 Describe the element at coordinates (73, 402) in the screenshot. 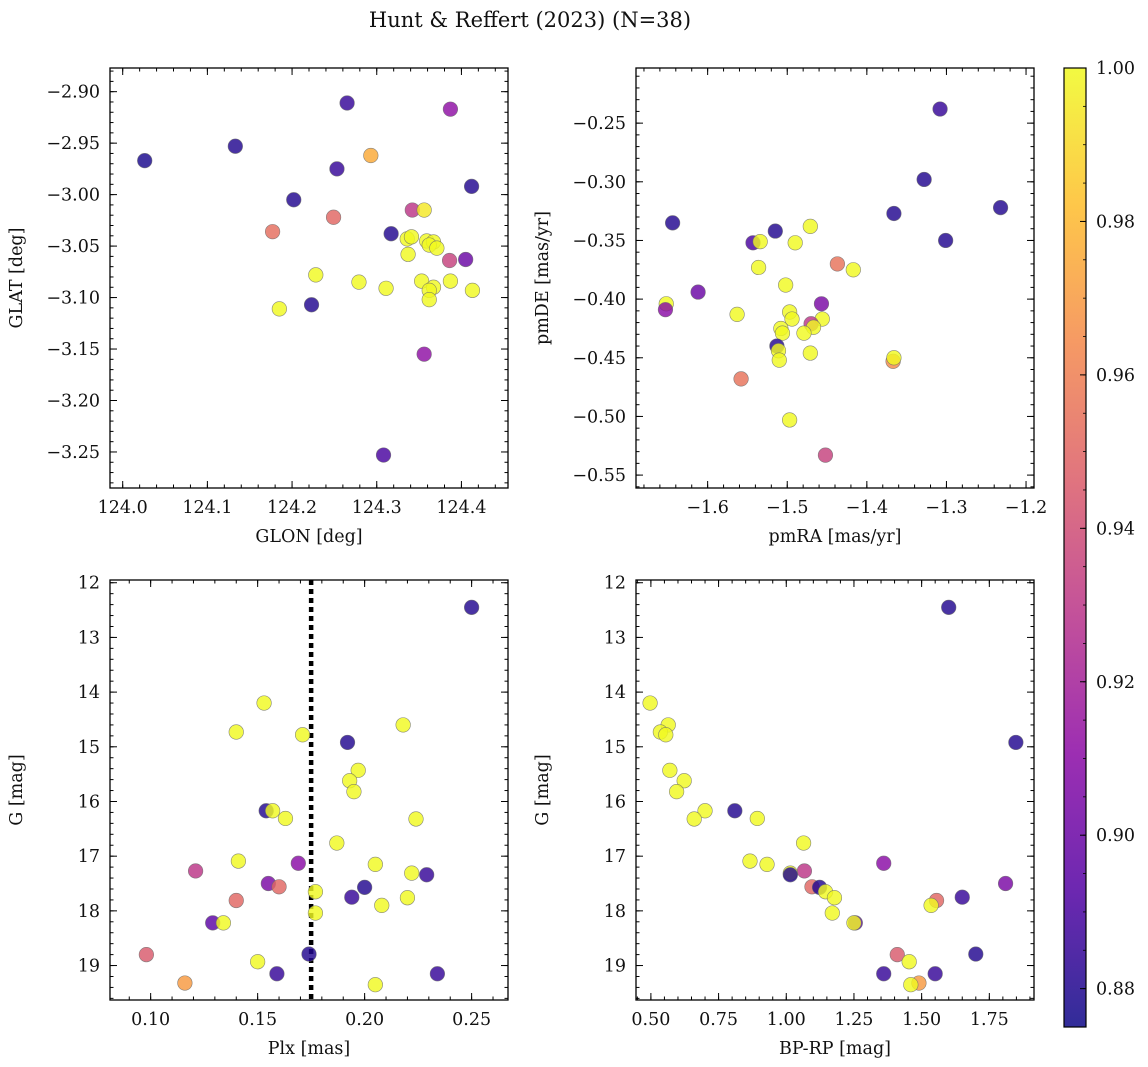

I see `y-tick-label: −3.20` at that location.